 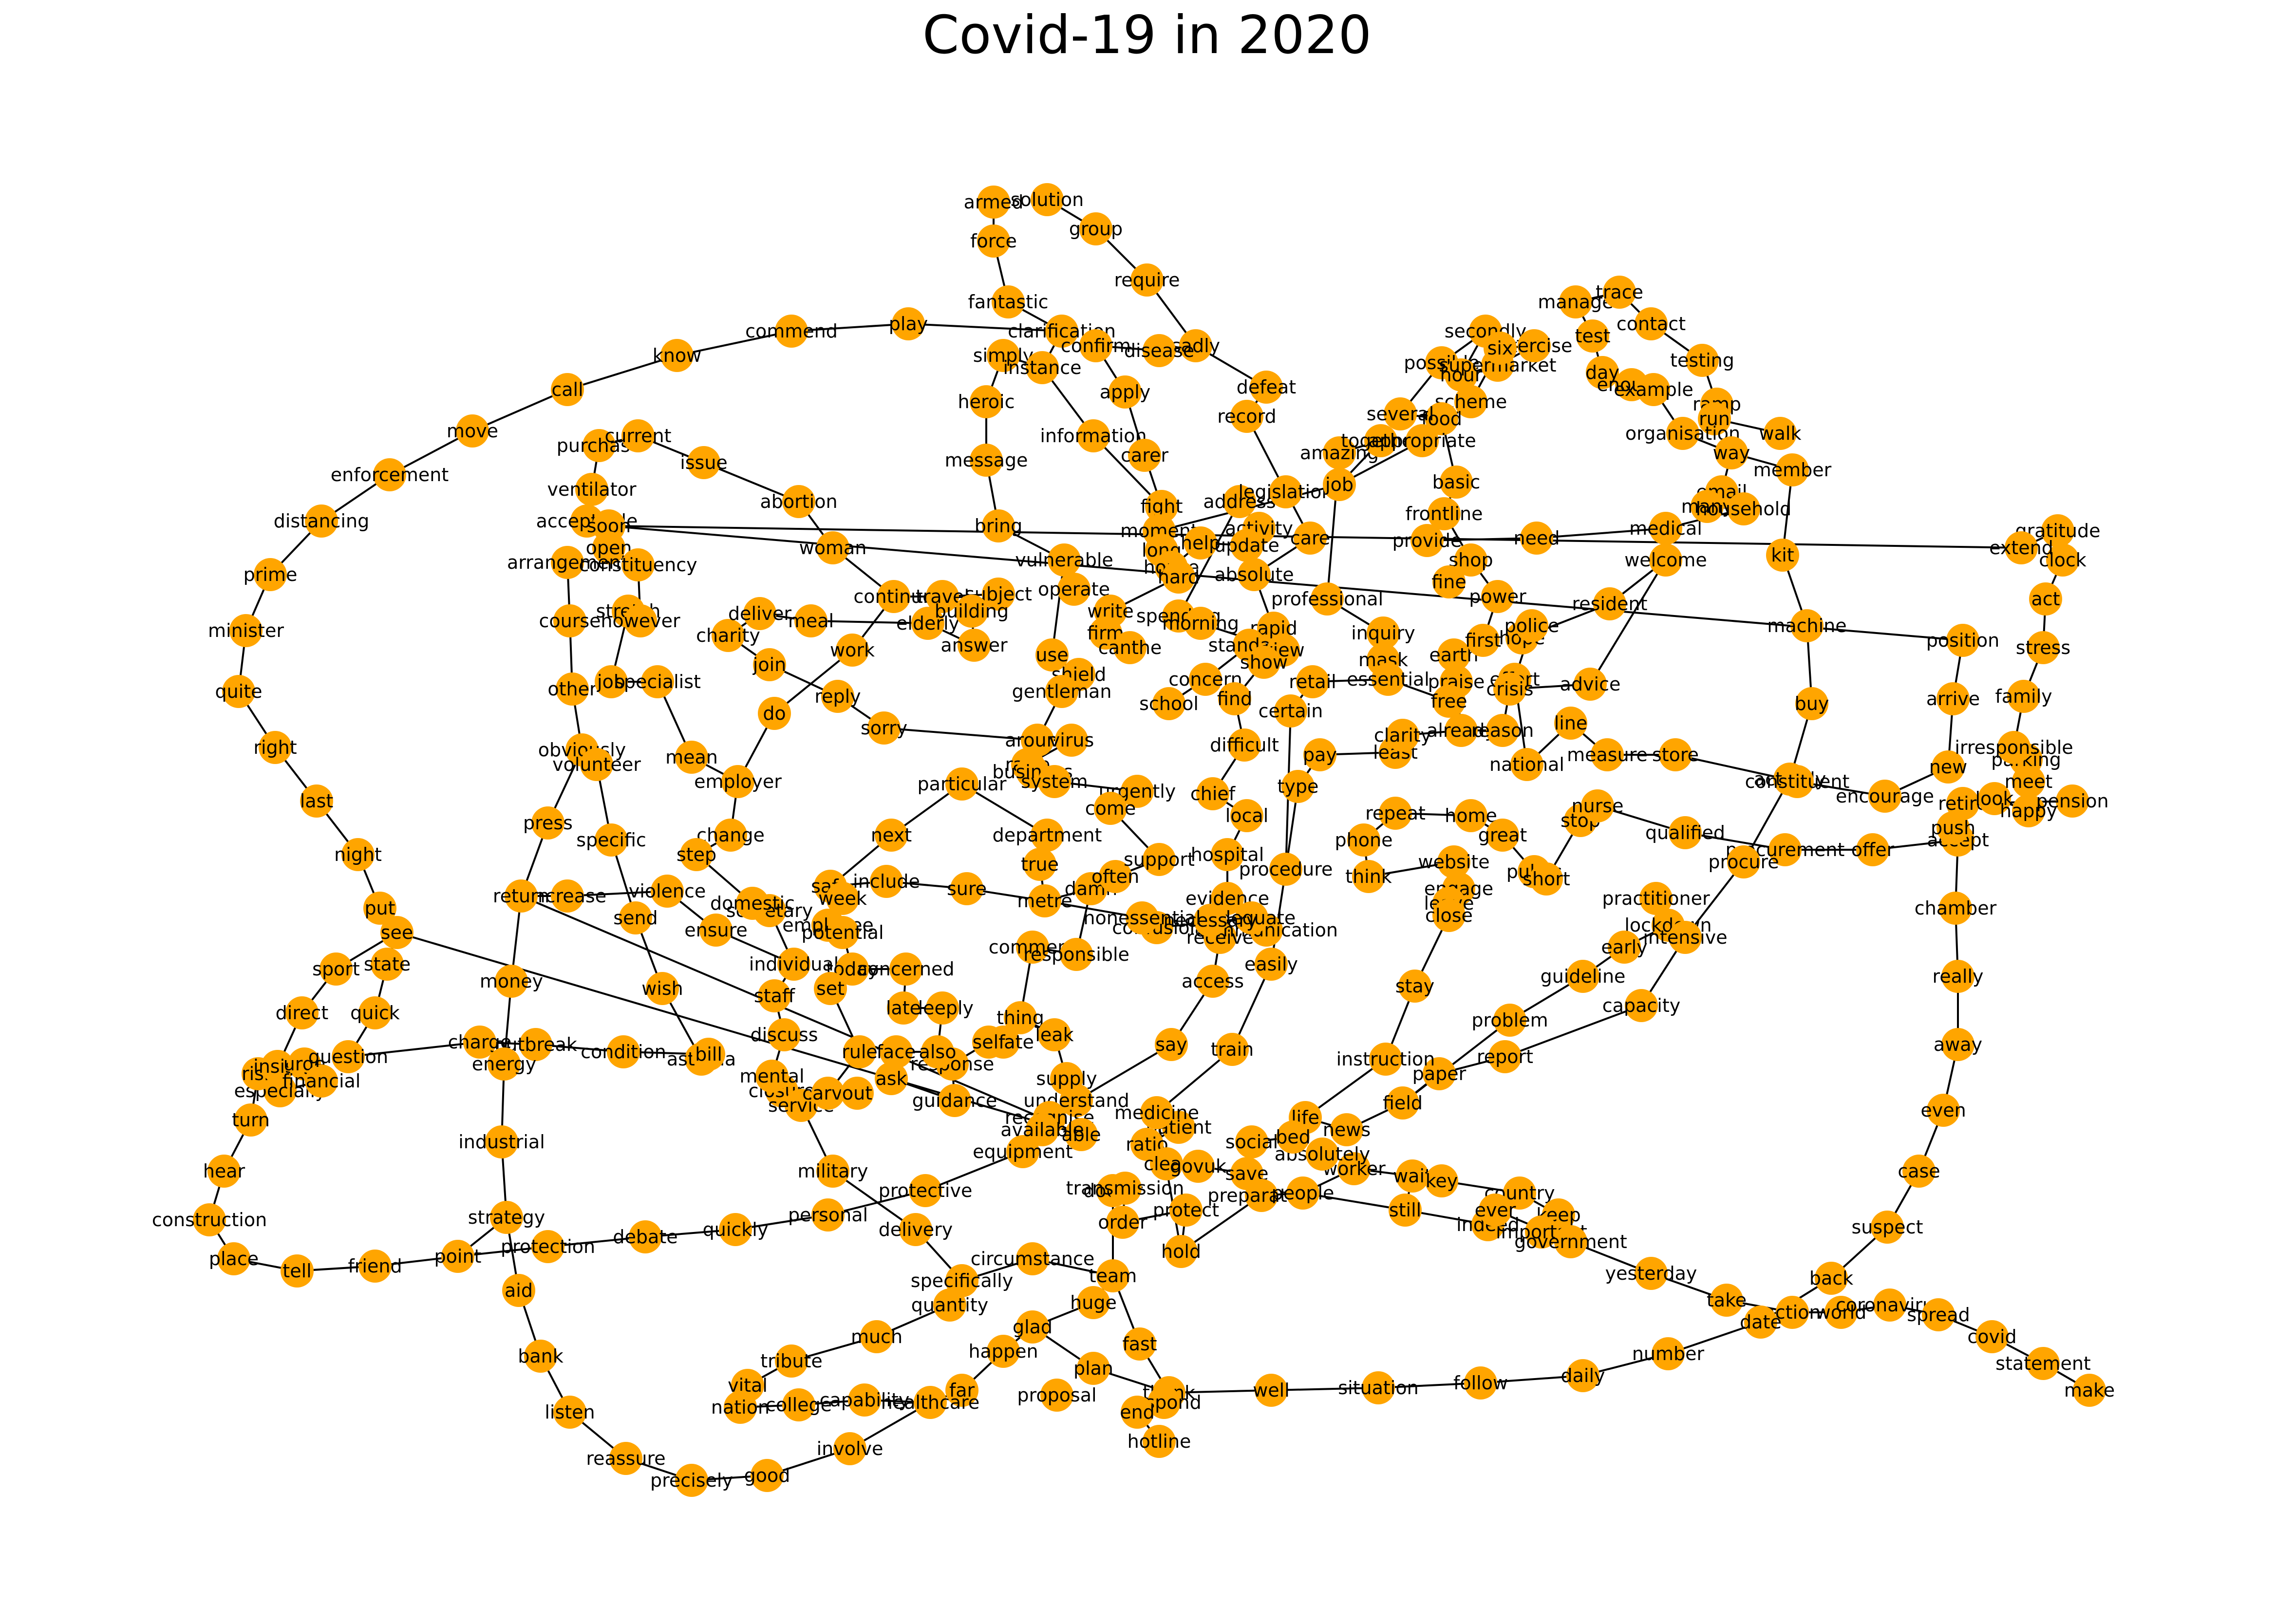 What do you see at coordinates (570, 1412) in the screenshot?
I see `node-listen: listen` at bounding box center [570, 1412].